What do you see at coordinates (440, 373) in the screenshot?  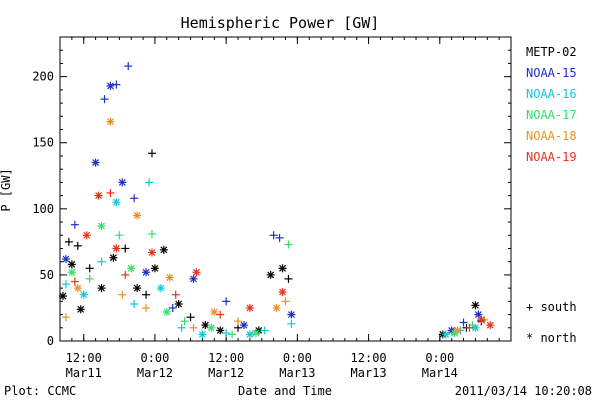 I see `x-tick-date: Mar14` at bounding box center [440, 373].